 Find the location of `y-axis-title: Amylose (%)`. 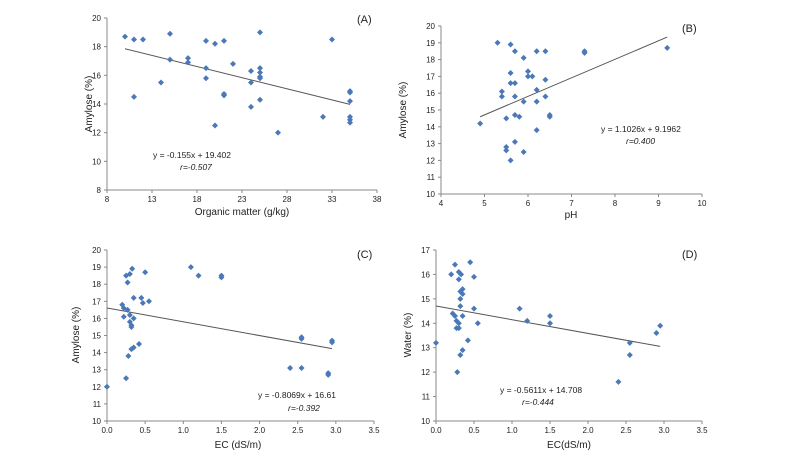

y-axis-title: Amylose (%) is located at coordinates (89, 104).